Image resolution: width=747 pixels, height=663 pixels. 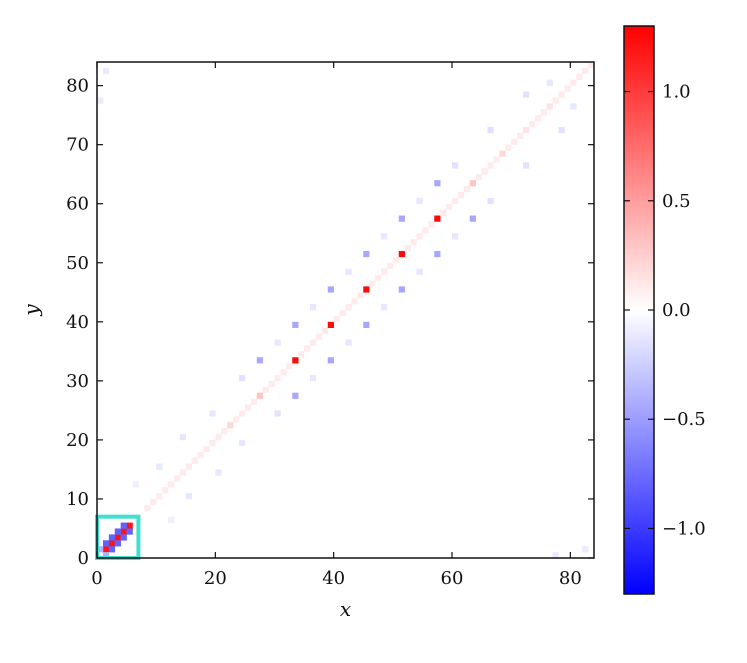 I want to click on y-tick-label: 40, so click(x=77, y=322).